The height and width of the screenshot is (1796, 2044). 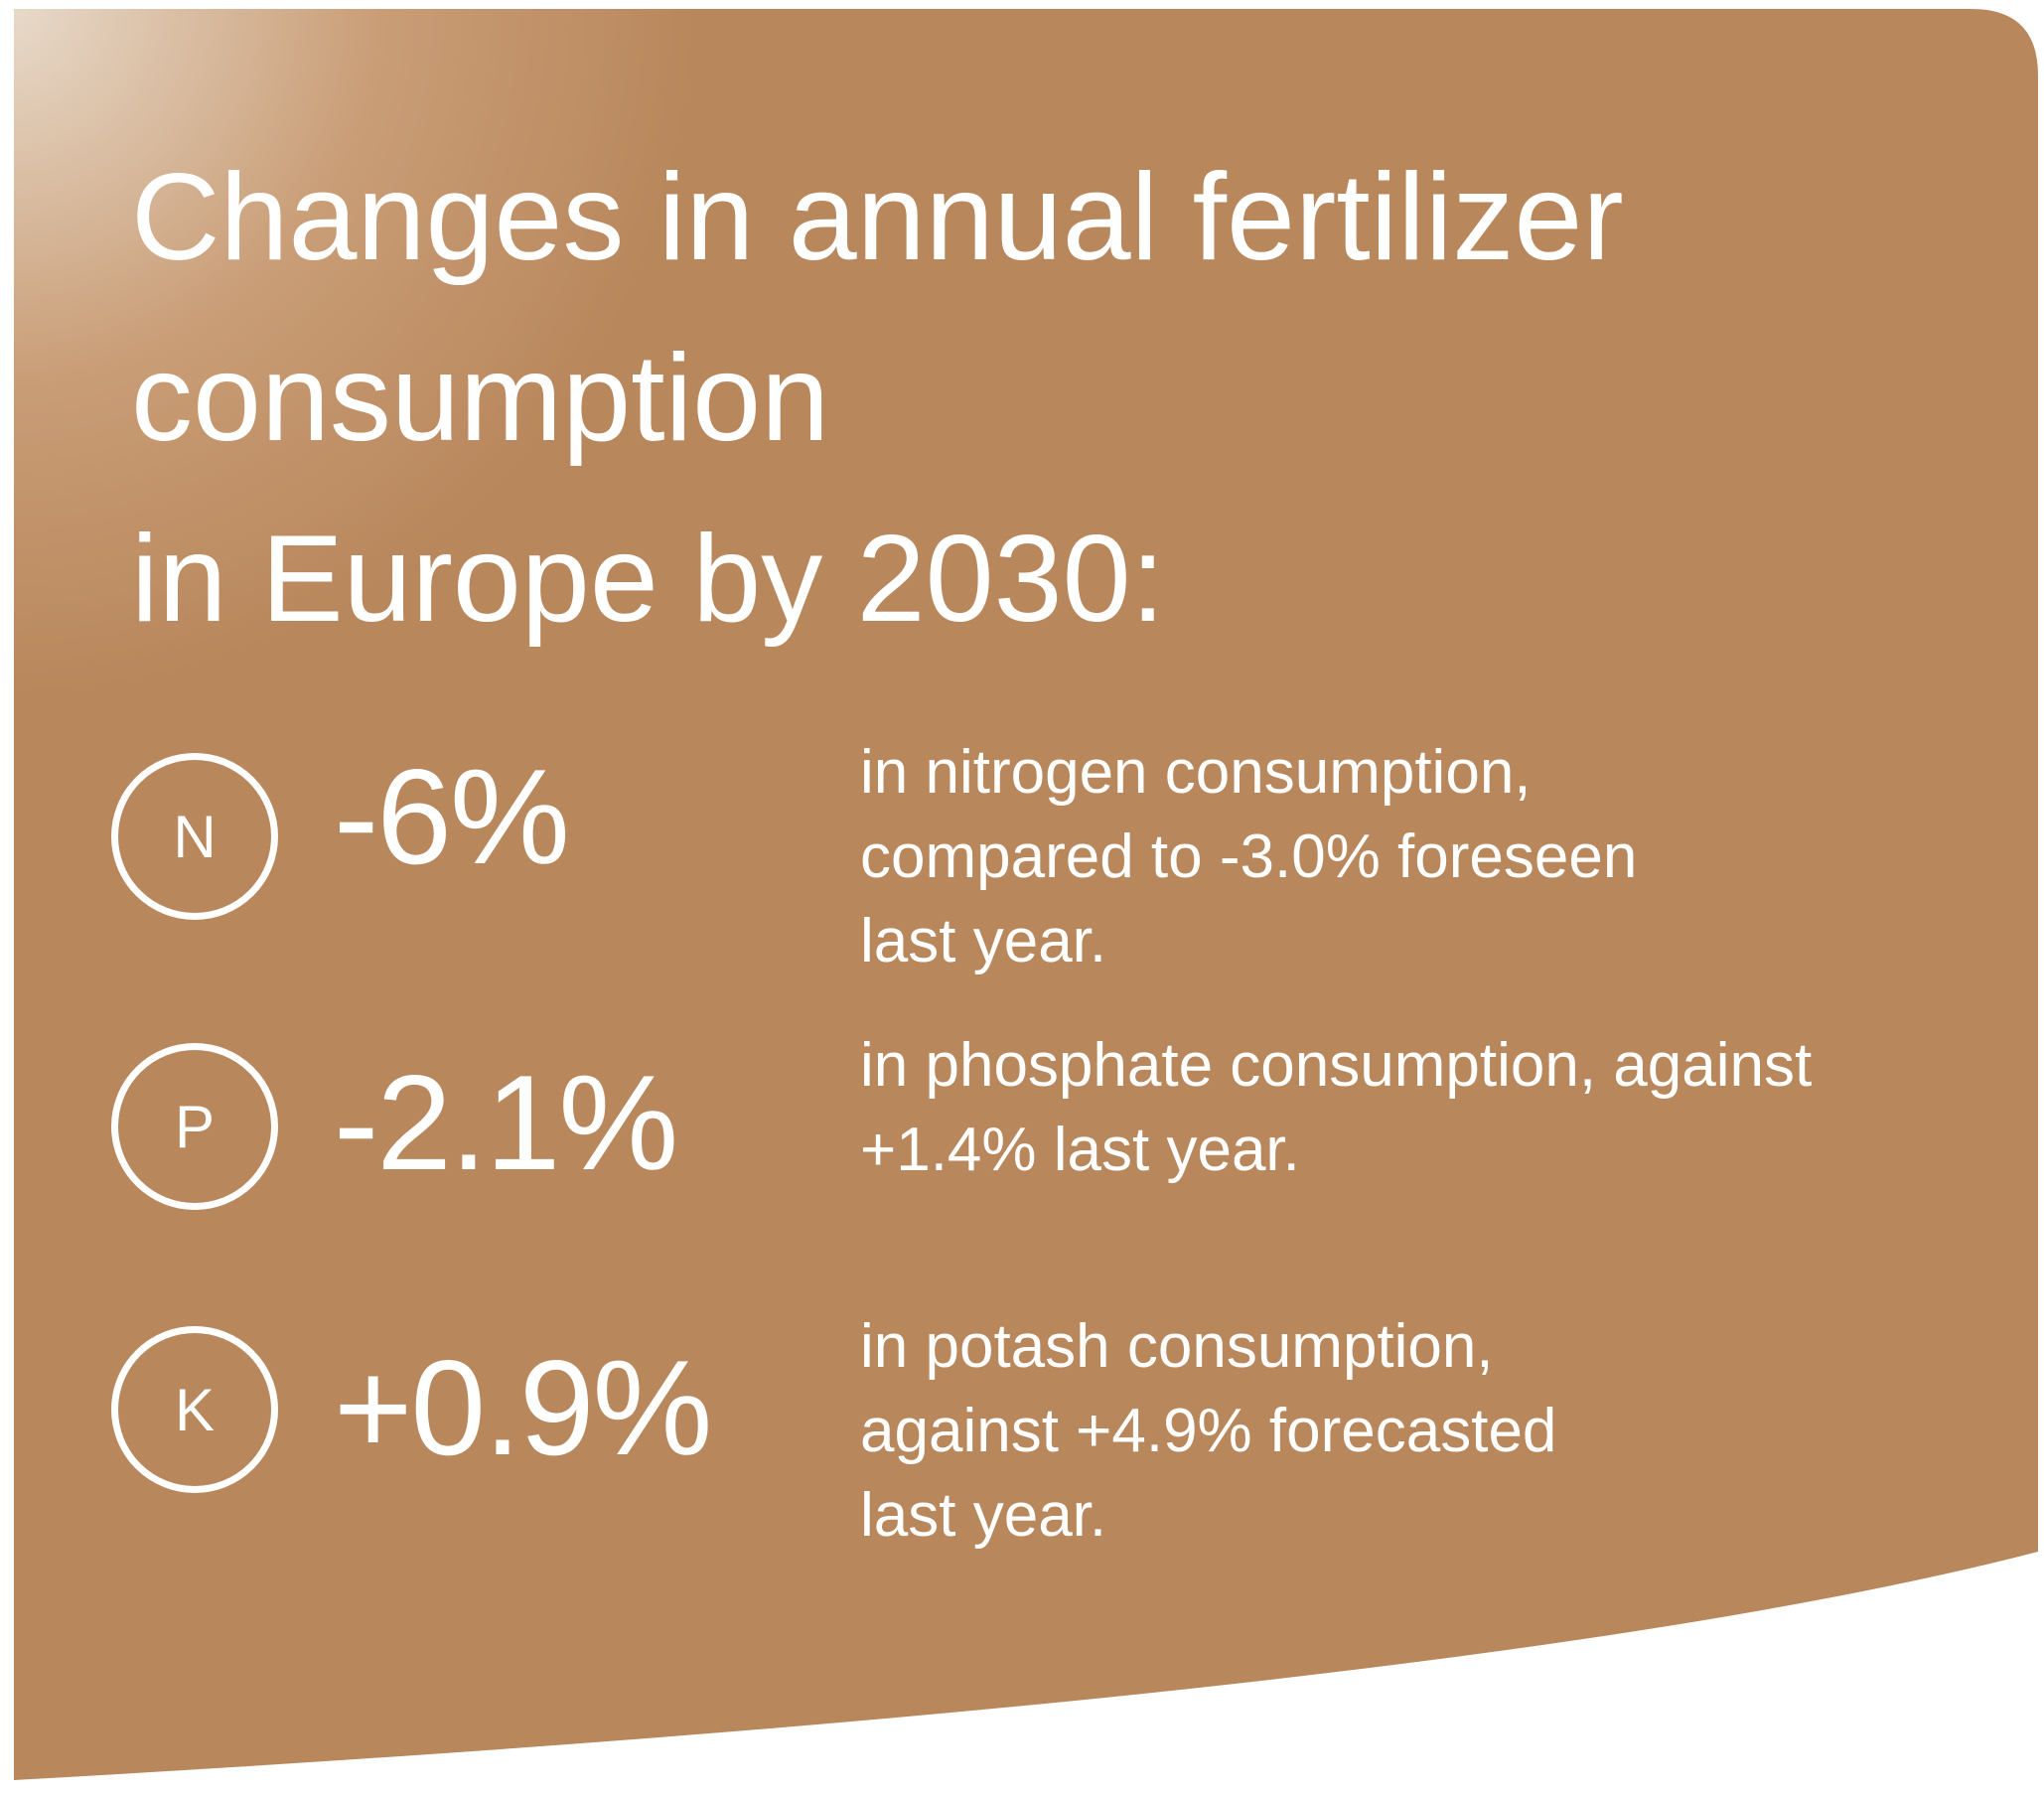 I want to click on potash-description-line: last year., so click(x=983, y=1516).